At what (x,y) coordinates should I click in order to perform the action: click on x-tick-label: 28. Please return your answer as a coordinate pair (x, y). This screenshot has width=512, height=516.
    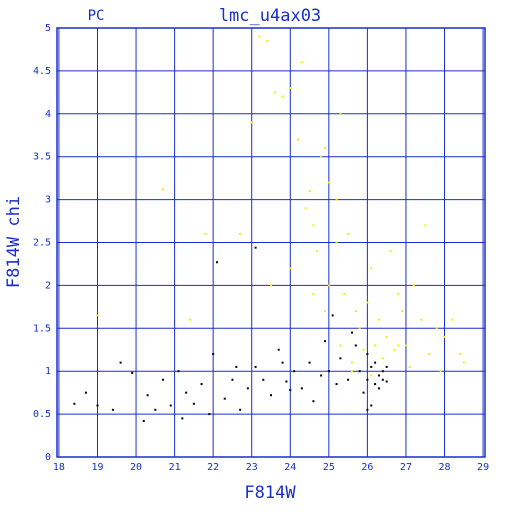
    Looking at the image, I should click on (444, 467).